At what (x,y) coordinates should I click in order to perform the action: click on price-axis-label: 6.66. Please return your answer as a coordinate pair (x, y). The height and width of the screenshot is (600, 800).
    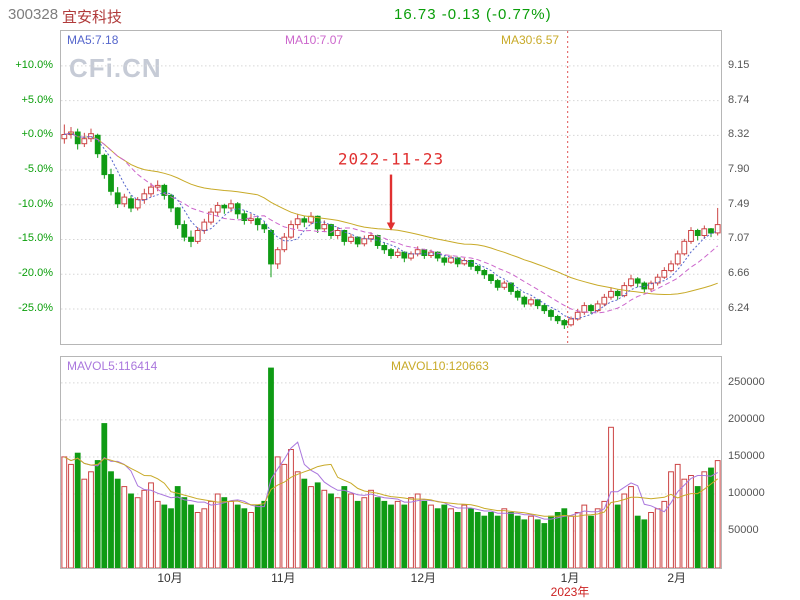
    Looking at the image, I should click on (739, 273).